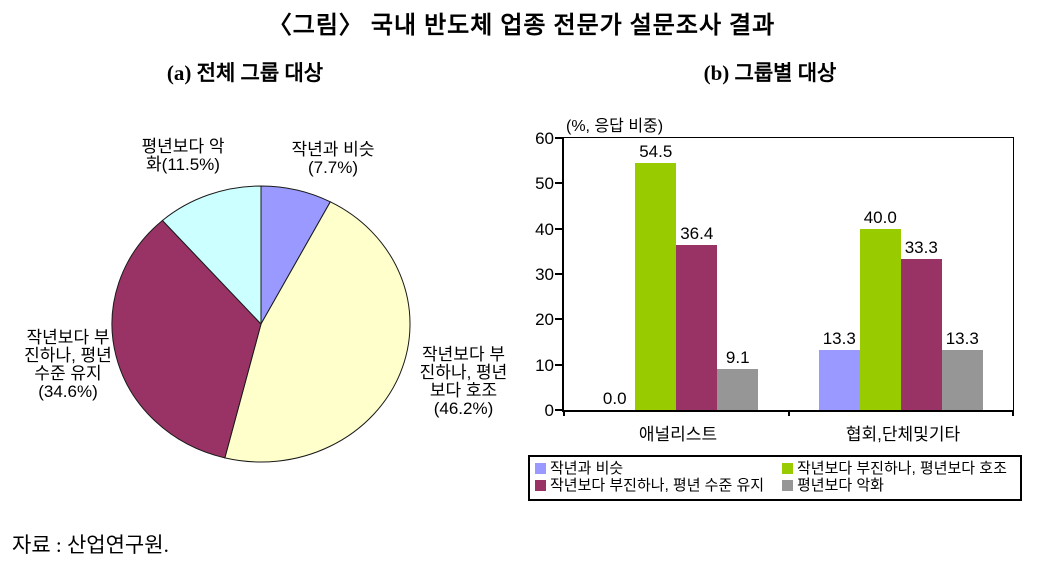  I want to click on bar-협회,단체및기타-3, so click(962, 379).